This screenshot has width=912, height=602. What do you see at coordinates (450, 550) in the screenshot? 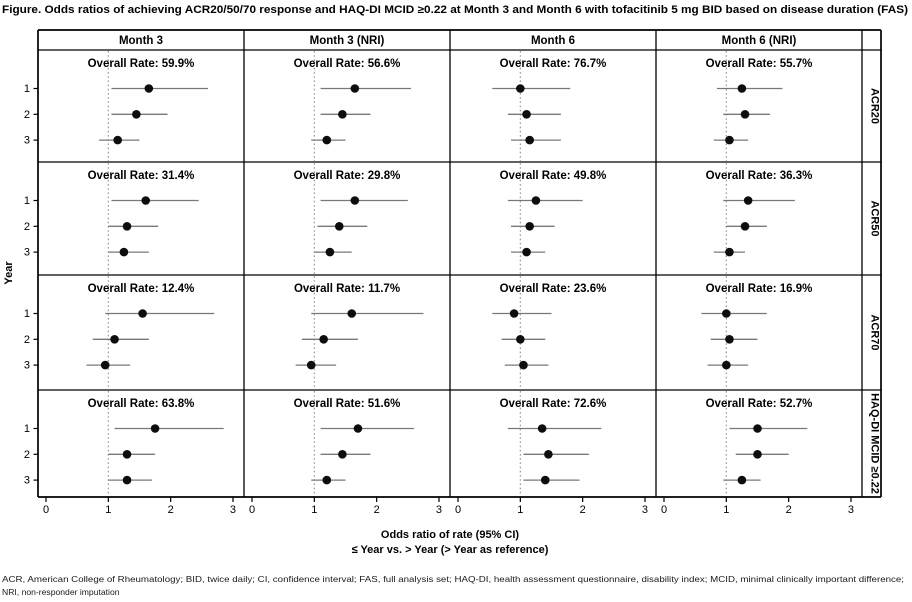
I see `x-axis-subtitle: ≤ Year vs. > Year (> Year as reference)` at bounding box center [450, 550].